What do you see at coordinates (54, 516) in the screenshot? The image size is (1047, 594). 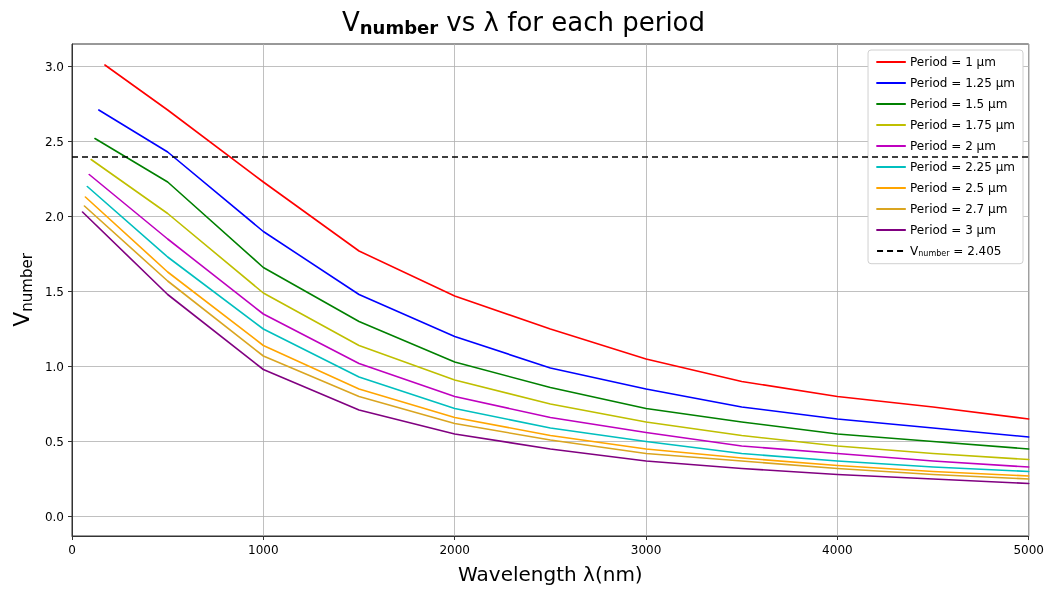 I see `y-tick-label: 0.0` at bounding box center [54, 516].